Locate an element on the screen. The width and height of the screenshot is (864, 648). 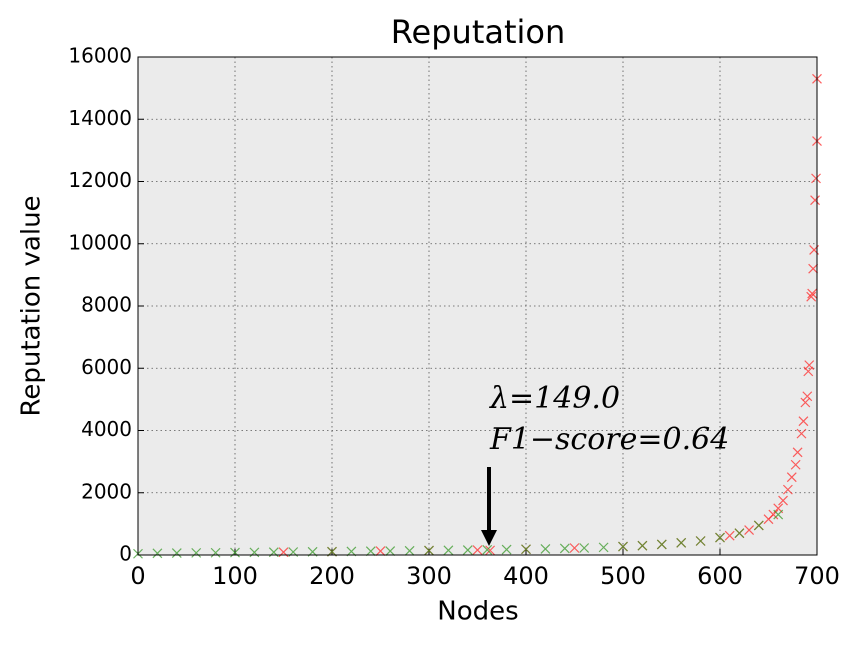
y-tick-label: 8000 is located at coordinates (106, 305).